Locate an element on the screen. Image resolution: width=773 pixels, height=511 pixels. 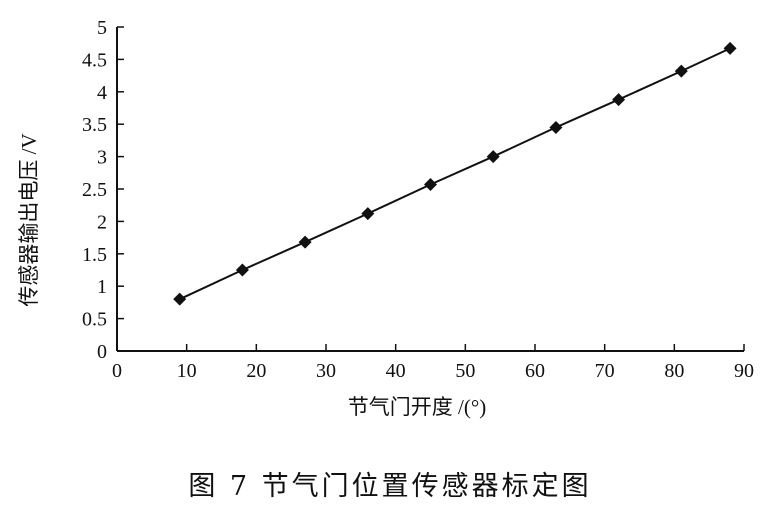
x-tick-label: 60 is located at coordinates (535, 371).